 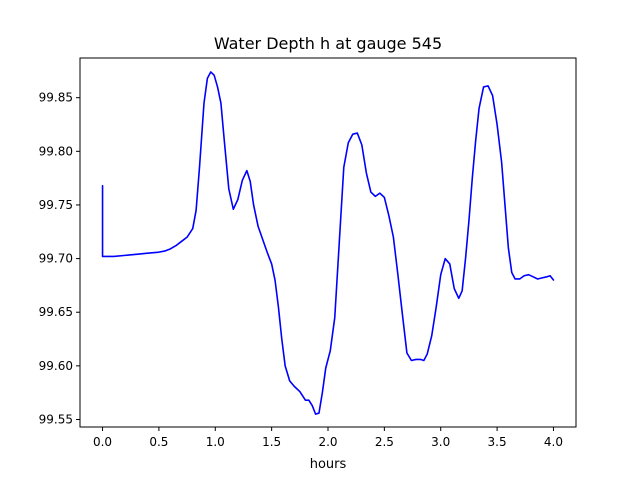 What do you see at coordinates (271, 442) in the screenshot?
I see `x-tick-label: 1.5` at bounding box center [271, 442].